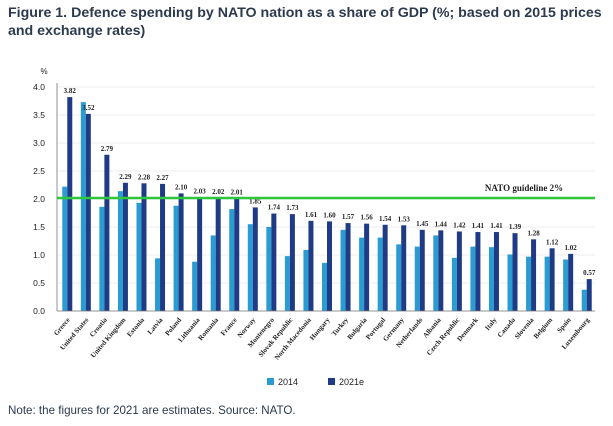  Describe the element at coordinates (571, 248) in the screenshot. I see `data-label-2021e: 1.02` at that location.